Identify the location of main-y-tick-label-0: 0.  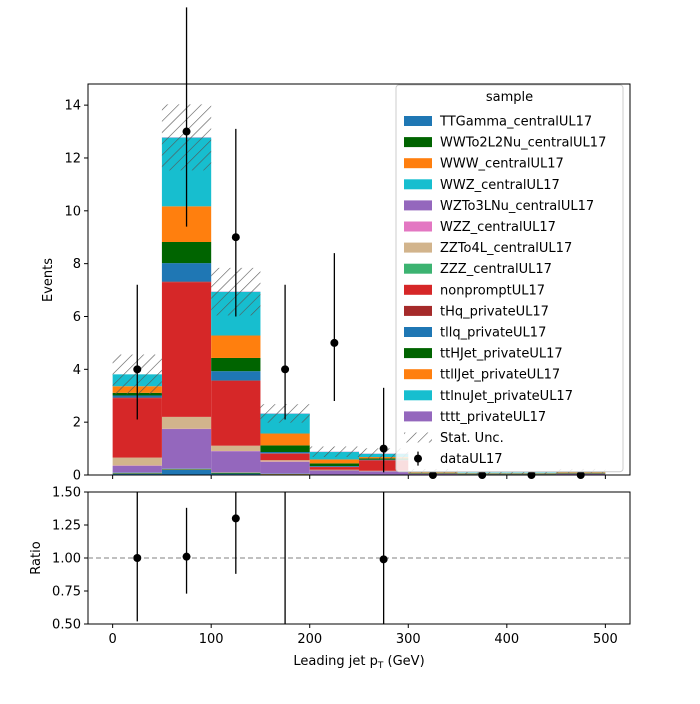
(77, 476).